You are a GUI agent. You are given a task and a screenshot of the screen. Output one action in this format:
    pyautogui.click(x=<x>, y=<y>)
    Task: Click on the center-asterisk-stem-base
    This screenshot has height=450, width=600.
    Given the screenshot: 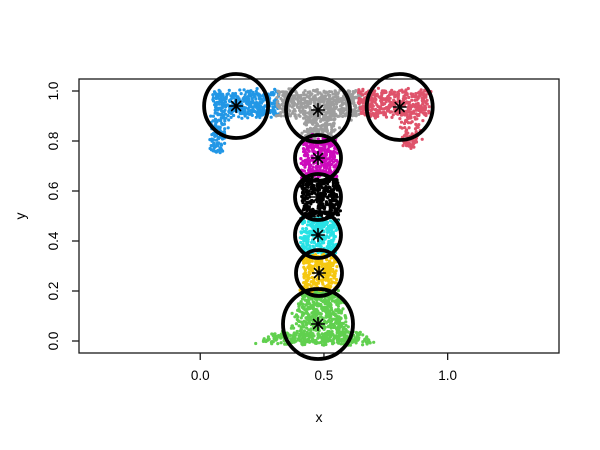 What is the action you would take?
    pyautogui.click(x=318, y=324)
    